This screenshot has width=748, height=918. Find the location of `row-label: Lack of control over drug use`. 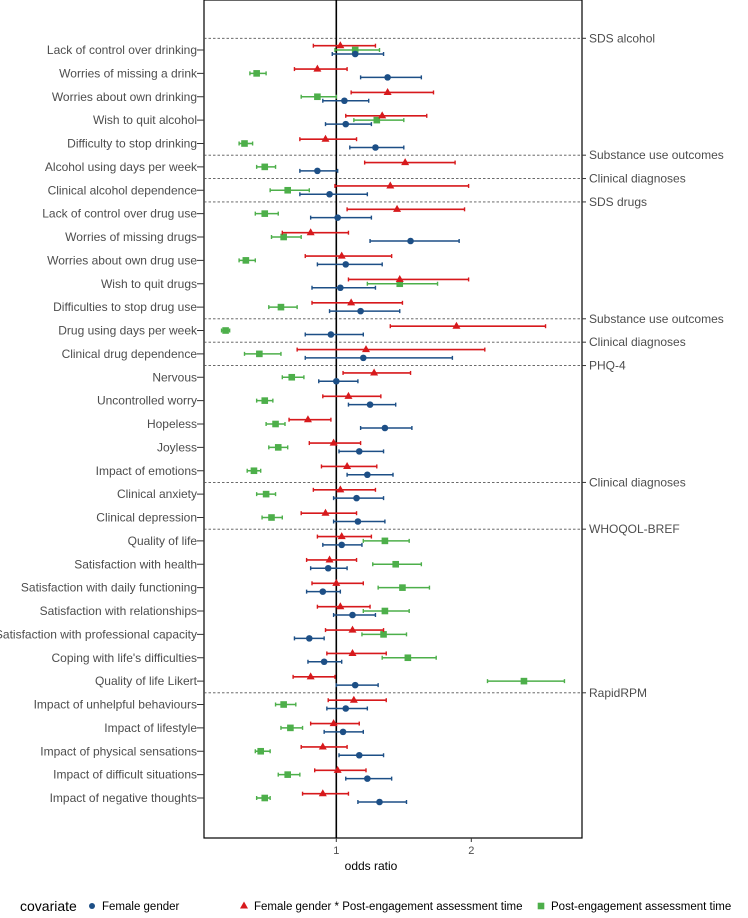

row-label: Lack of control over drug use is located at coordinates (119, 214).